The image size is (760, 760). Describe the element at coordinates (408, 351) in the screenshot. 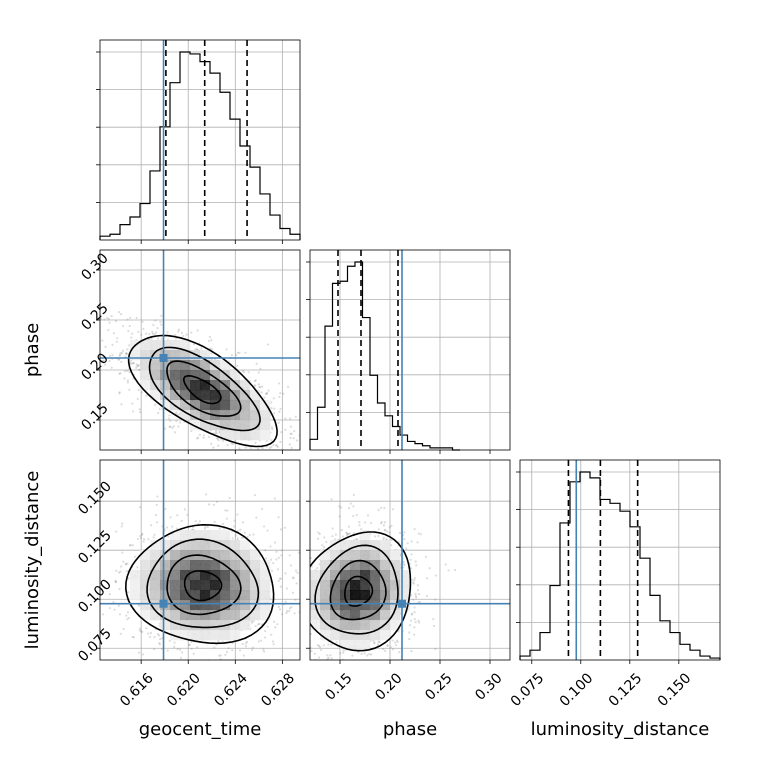

I see `hist-panel-phase` at that location.